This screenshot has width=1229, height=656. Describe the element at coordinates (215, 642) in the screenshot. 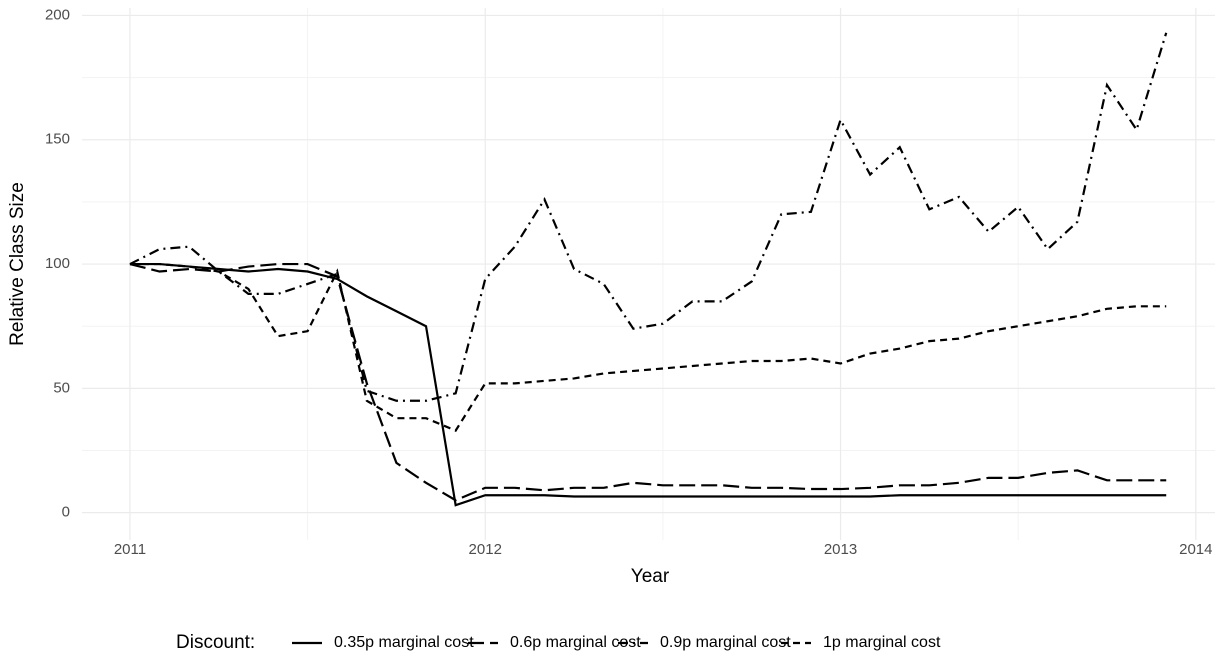

I see `legend-title: Discount:` at that location.